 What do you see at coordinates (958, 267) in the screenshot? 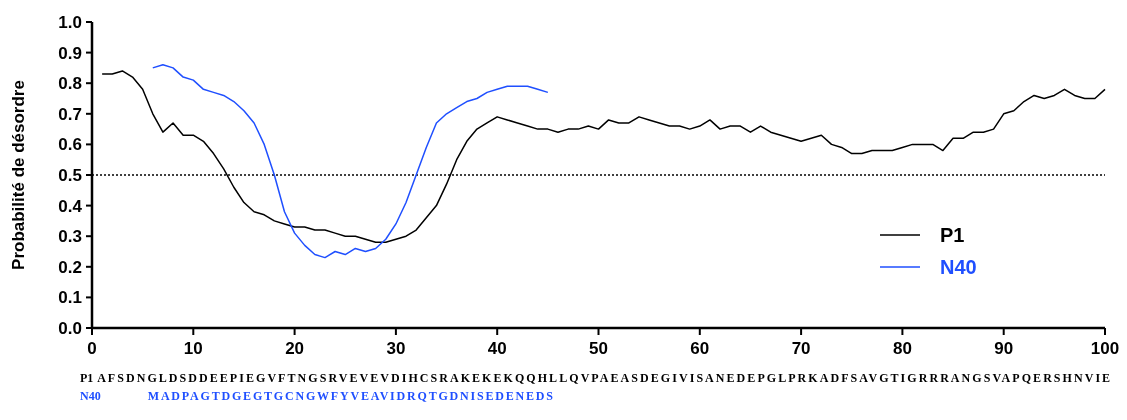
I see `legend-label: N40` at bounding box center [958, 267].